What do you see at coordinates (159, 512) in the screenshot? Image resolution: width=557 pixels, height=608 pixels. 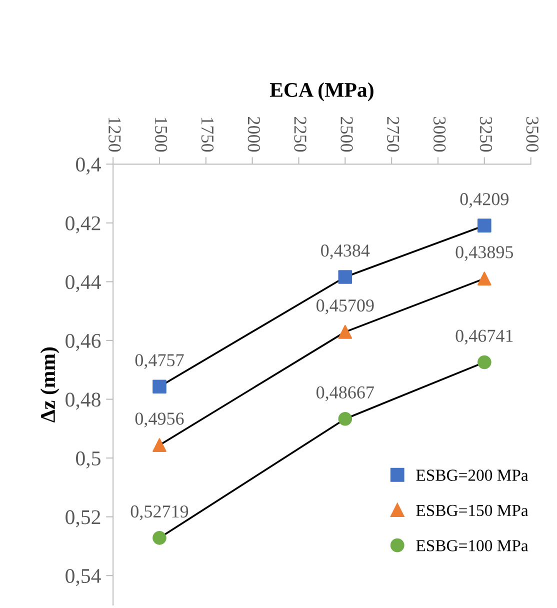 I see `data-label: 0,52719` at bounding box center [159, 512].